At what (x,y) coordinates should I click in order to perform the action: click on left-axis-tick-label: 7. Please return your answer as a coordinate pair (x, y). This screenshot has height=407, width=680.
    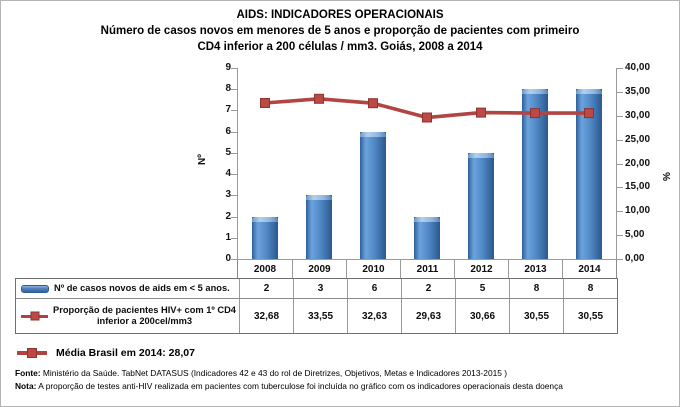
    Looking at the image, I should click on (228, 110).